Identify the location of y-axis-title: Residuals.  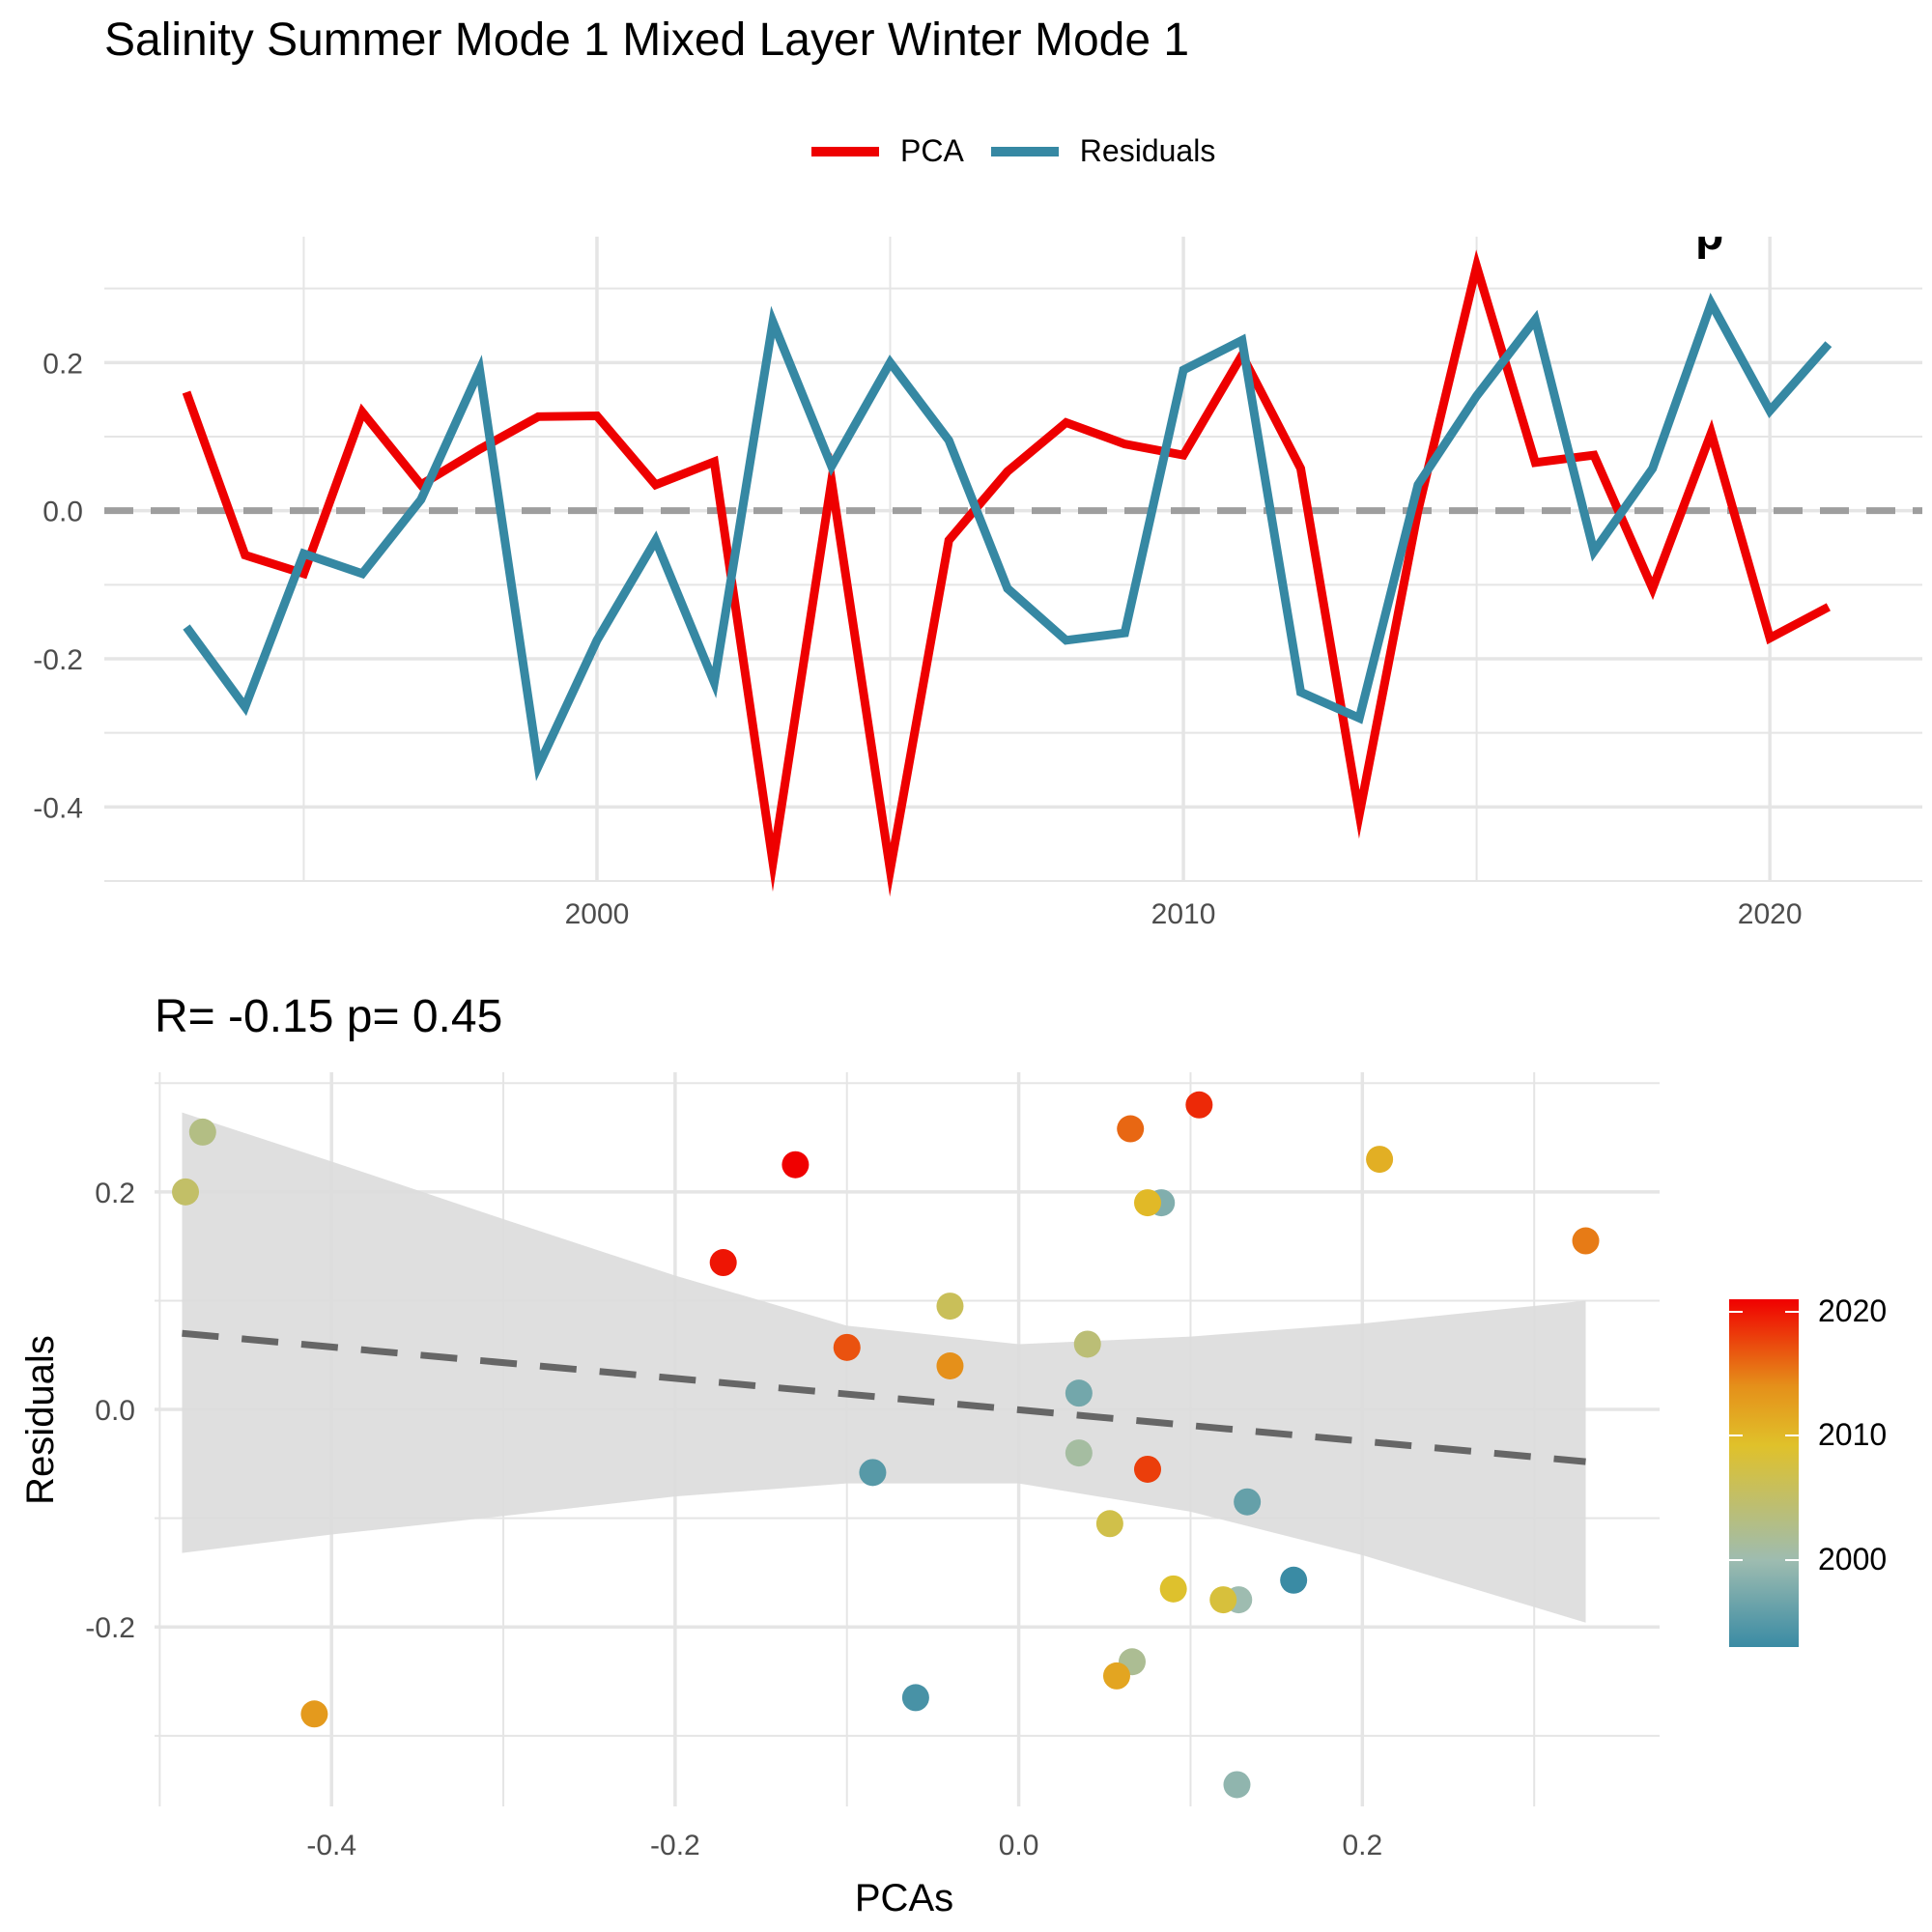
(40, 1420).